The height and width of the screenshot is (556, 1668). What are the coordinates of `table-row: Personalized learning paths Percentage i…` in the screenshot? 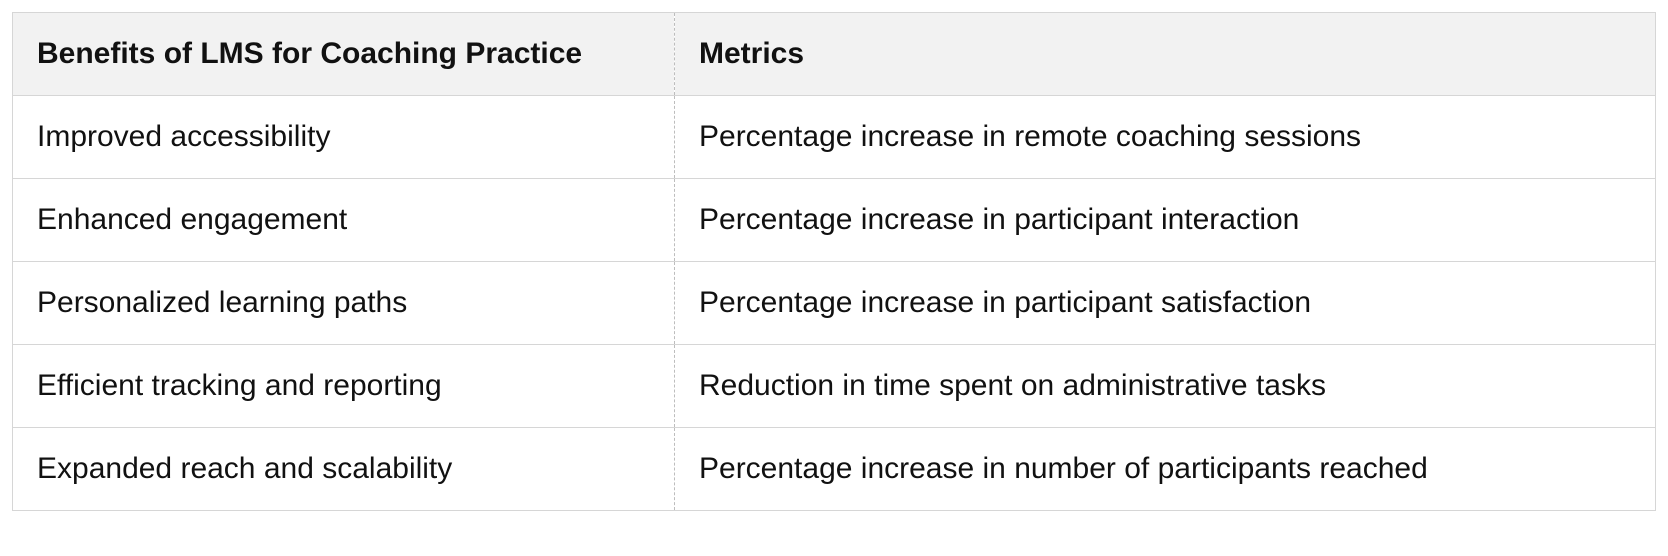 It's located at (834, 303).